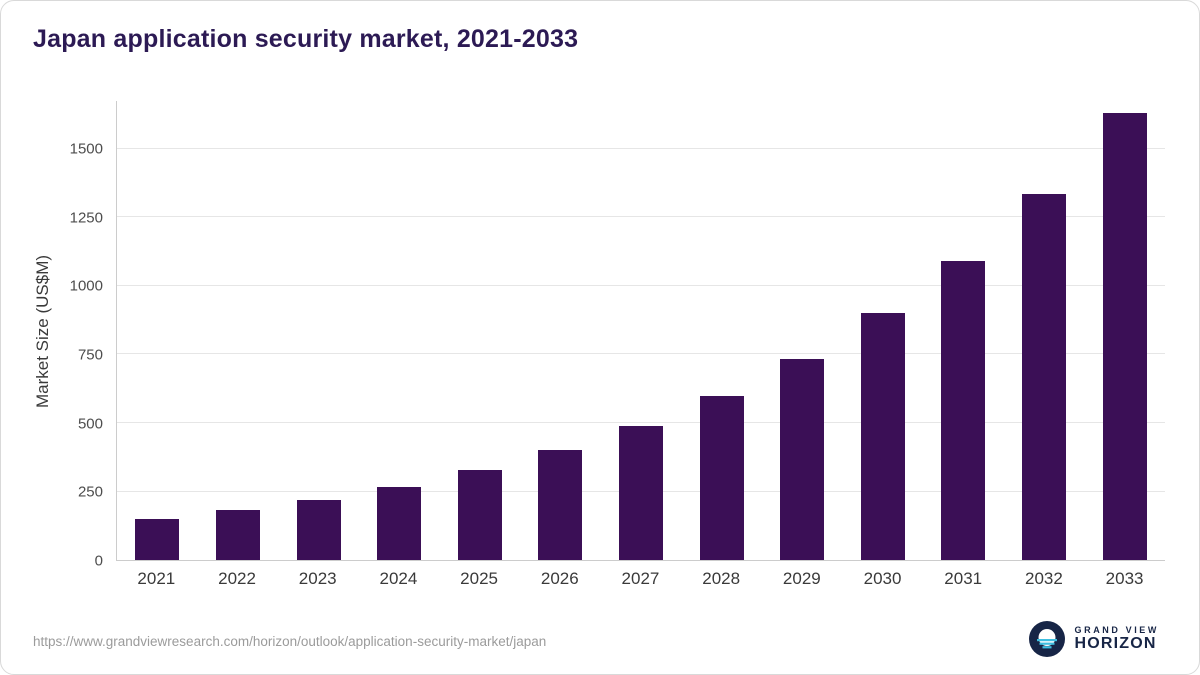  What do you see at coordinates (479, 514) in the screenshot?
I see `bar-2025` at bounding box center [479, 514].